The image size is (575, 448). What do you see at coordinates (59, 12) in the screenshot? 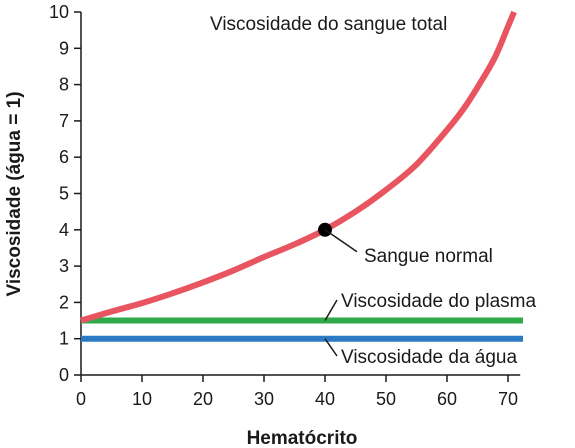
I see `y-tick-label: 10` at bounding box center [59, 12].